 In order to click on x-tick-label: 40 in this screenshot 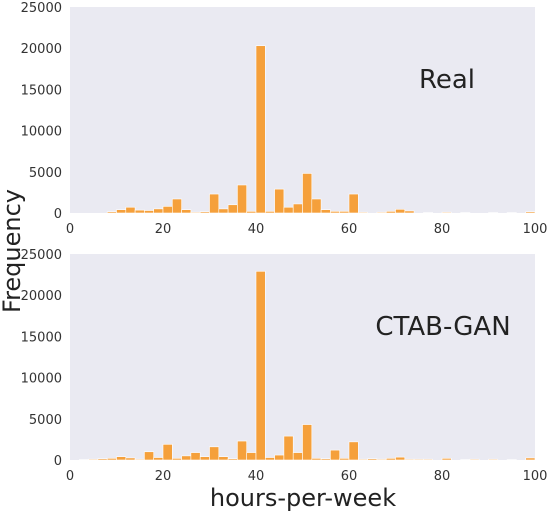, I will do `click(256, 229)`.